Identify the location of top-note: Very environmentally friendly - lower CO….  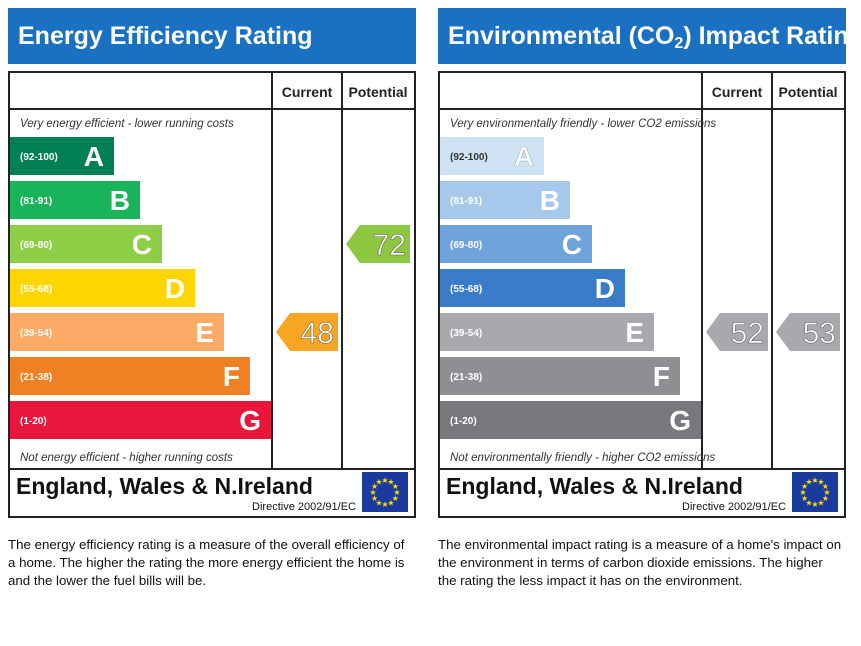
(583, 124).